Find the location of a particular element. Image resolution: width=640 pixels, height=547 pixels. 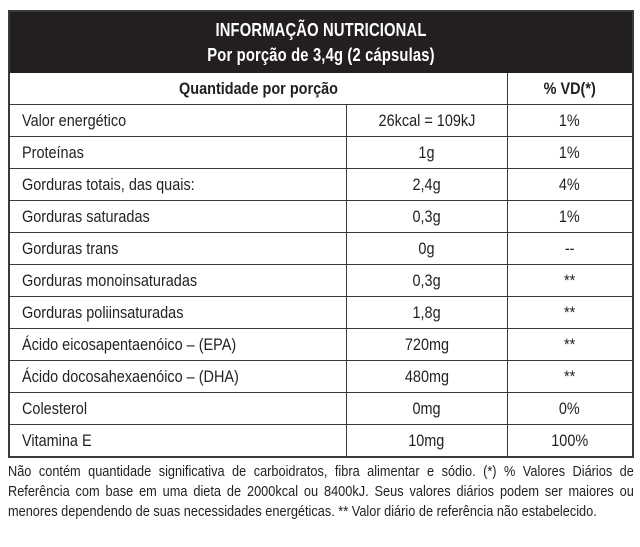

nutrient-amount: 720mg is located at coordinates (426, 344).